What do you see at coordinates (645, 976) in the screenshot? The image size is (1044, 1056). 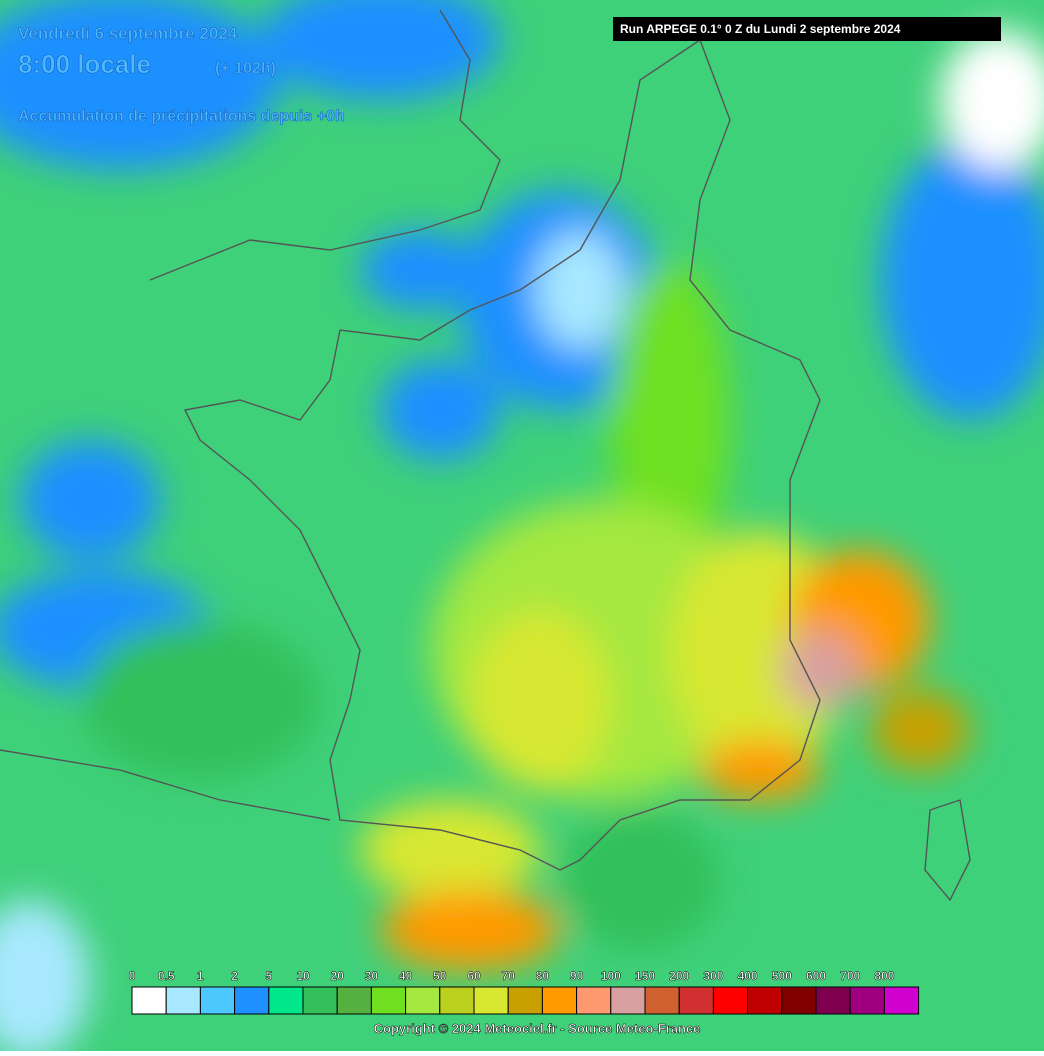 I see `legend-label: 150` at bounding box center [645, 976].